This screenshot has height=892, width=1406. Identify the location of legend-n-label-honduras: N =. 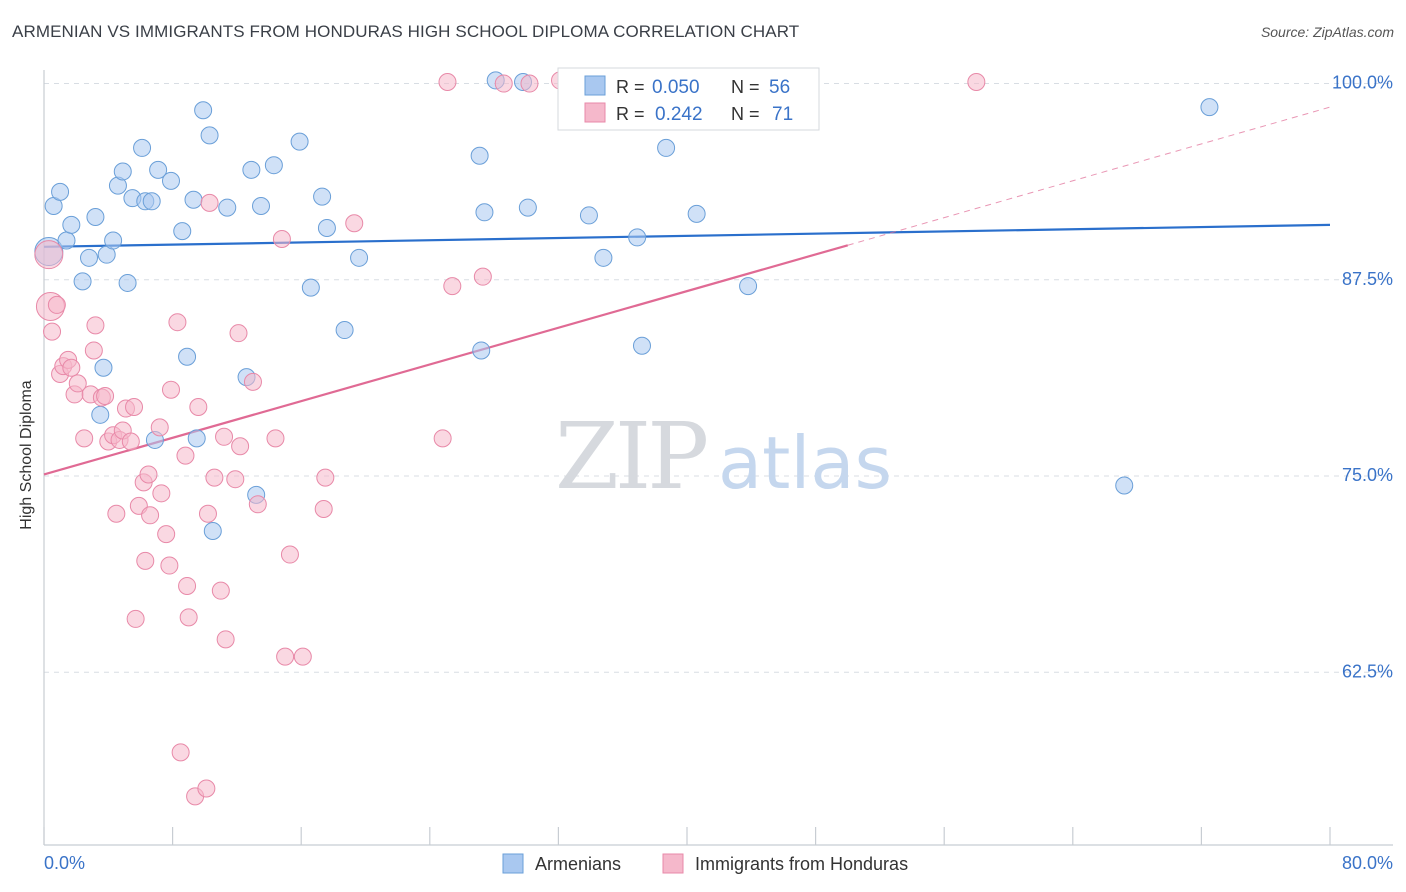
(745, 114).